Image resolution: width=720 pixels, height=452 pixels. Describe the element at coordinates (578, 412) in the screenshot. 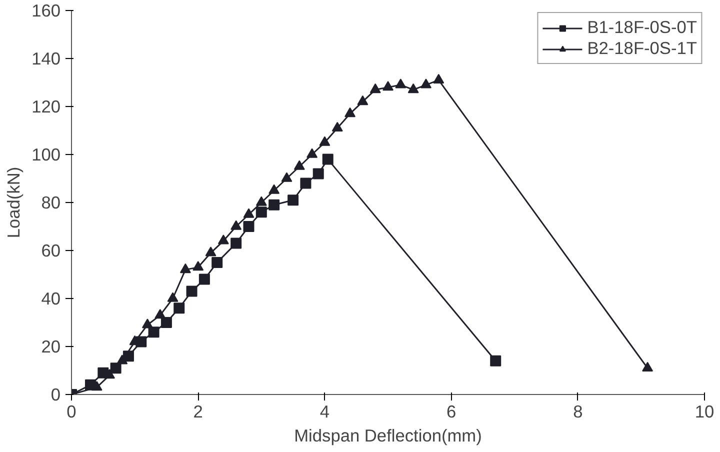

I see `x-tick-label: 8` at that location.